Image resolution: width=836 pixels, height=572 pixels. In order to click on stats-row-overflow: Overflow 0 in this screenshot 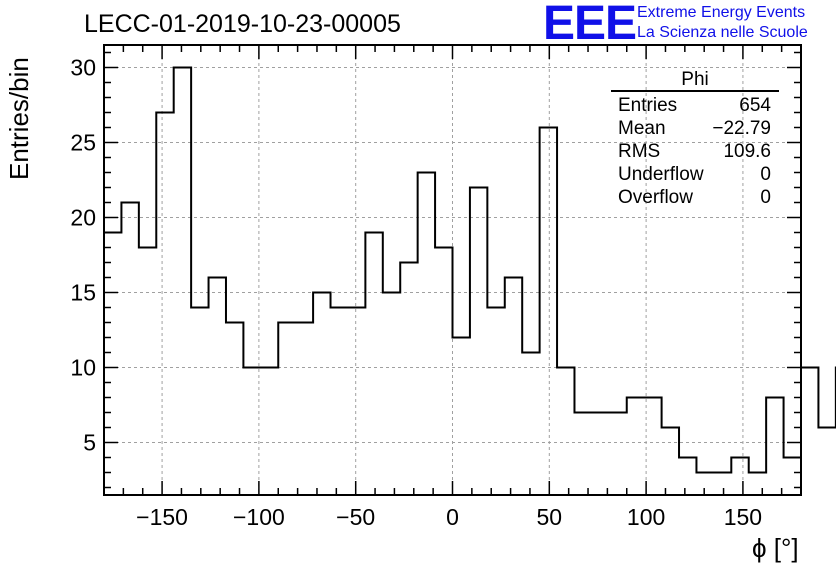, I will do `click(695, 197)`.